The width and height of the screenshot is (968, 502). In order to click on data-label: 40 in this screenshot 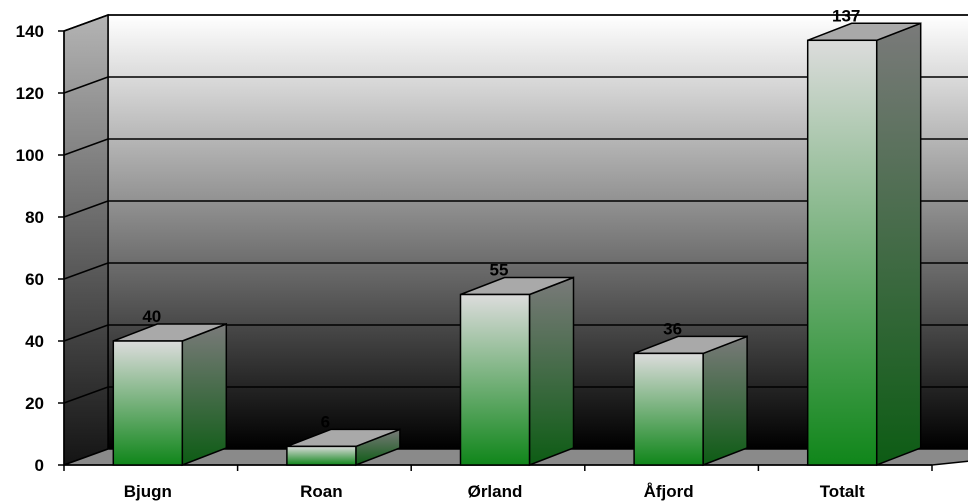, I will do `click(151, 316)`.